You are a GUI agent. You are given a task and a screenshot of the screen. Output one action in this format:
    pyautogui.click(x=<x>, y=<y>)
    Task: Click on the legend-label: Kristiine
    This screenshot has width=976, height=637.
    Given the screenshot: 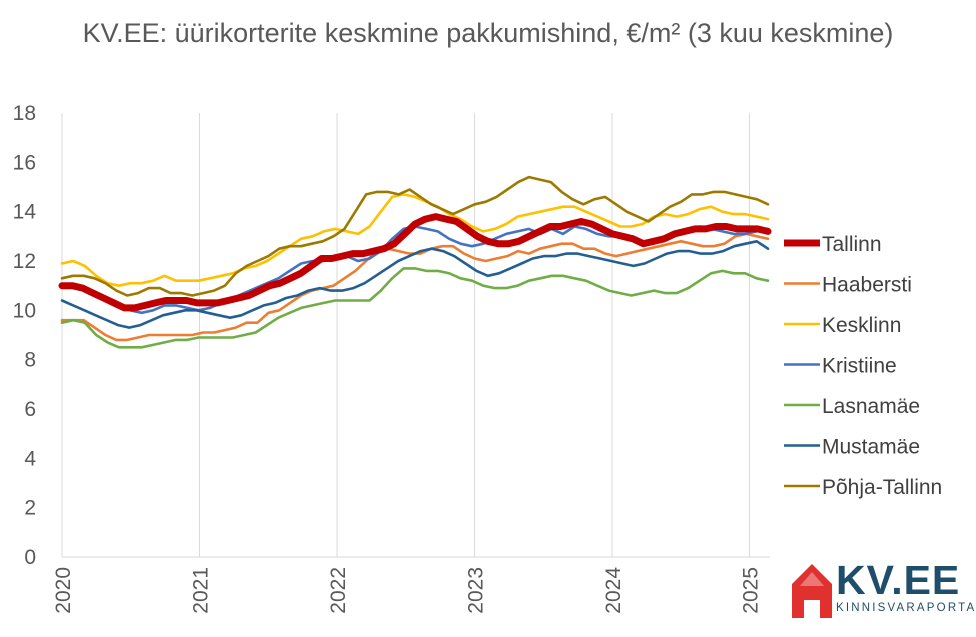 What is the action you would take?
    pyautogui.click(x=859, y=366)
    